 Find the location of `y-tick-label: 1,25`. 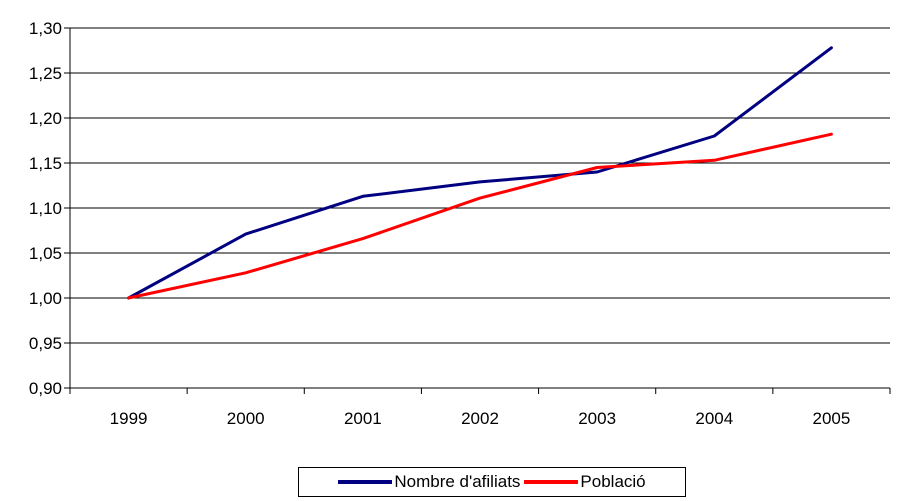

y-tick-label: 1,25 is located at coordinates (45, 73).